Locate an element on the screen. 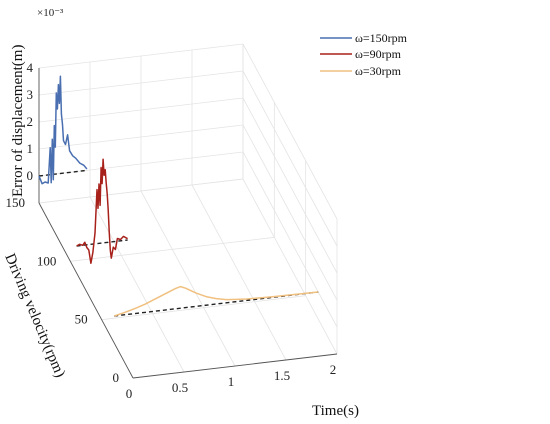 The image size is (550, 424). zero-baseline is located at coordinates (63, 173).